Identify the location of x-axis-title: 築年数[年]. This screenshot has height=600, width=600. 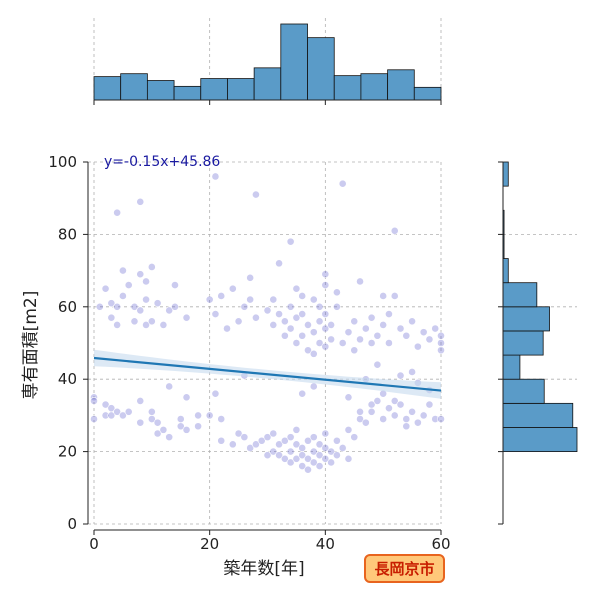
(263, 569).